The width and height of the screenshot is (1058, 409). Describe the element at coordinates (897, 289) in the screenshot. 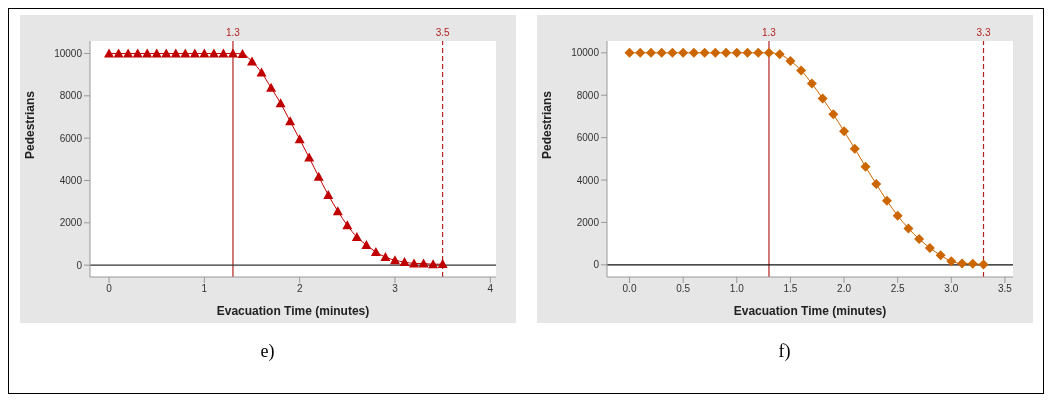

I see `x-tick-label: 2.5` at that location.